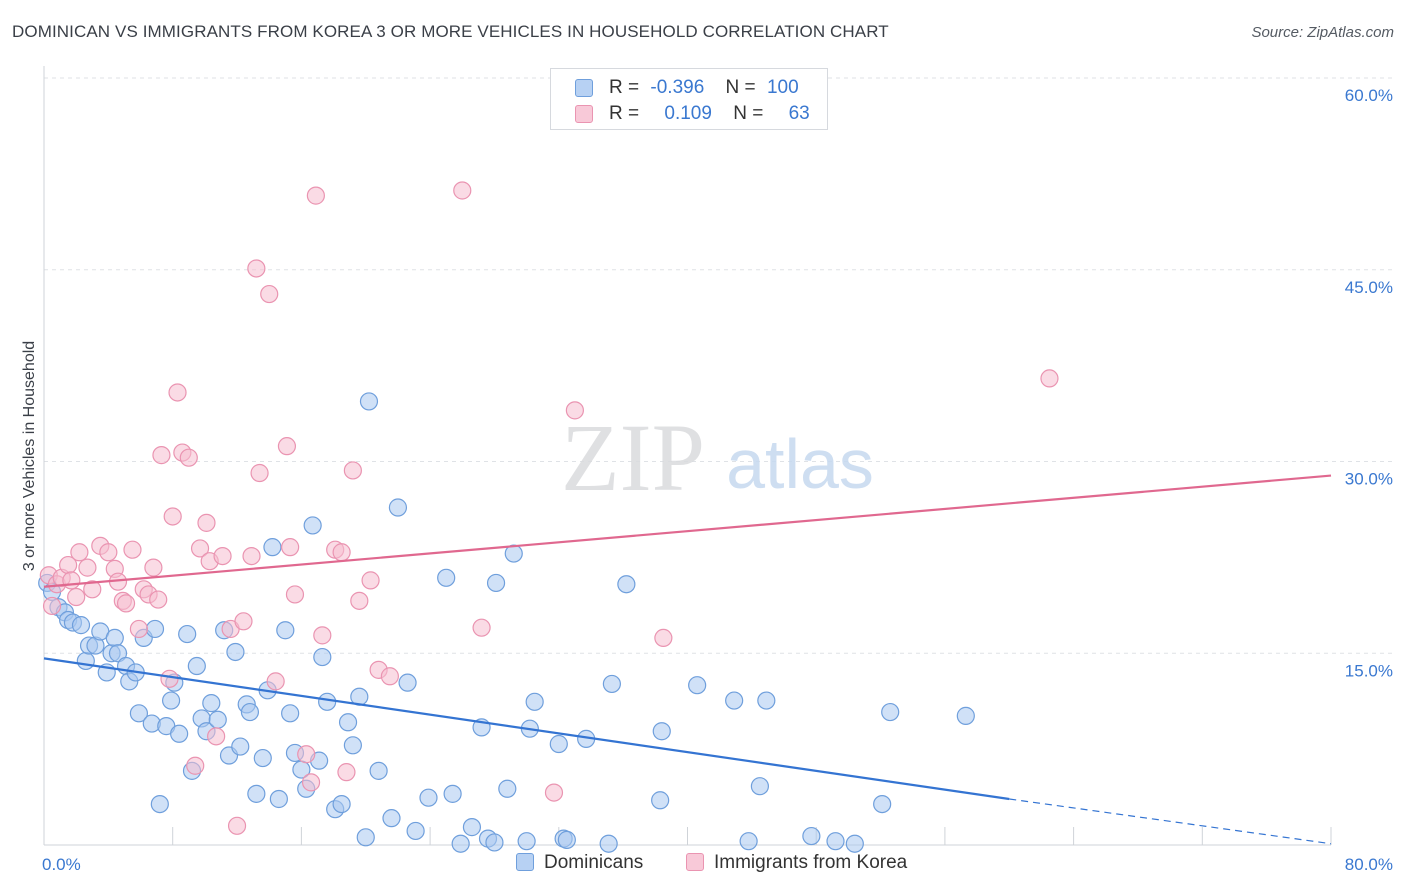 This screenshot has height=892, width=1406. What do you see at coordinates (717, 457) in the screenshot?
I see `watermark: ZIP atlas` at bounding box center [717, 457].